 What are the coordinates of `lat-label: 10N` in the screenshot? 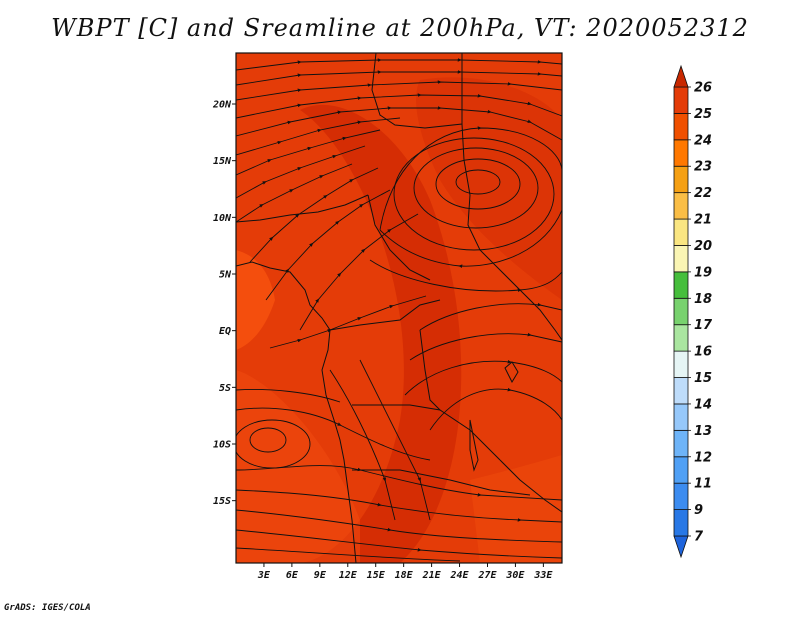 It's located at (222, 218).